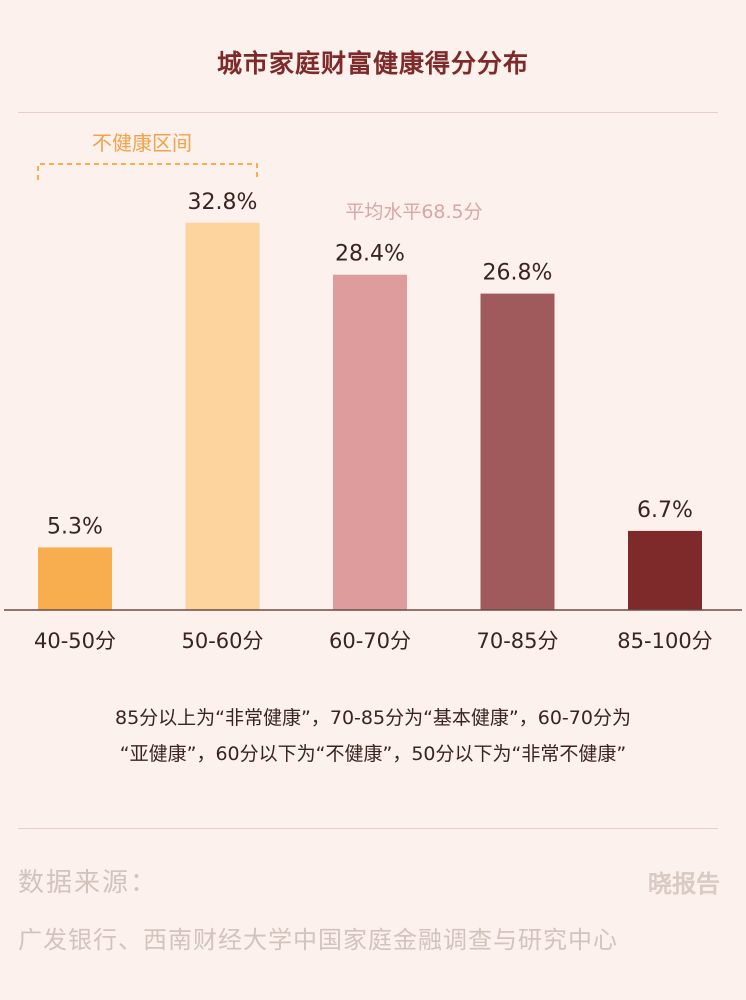 The image size is (746, 1000). Describe the element at coordinates (222, 641) in the screenshot. I see `category-label-2: 50-60分` at that location.